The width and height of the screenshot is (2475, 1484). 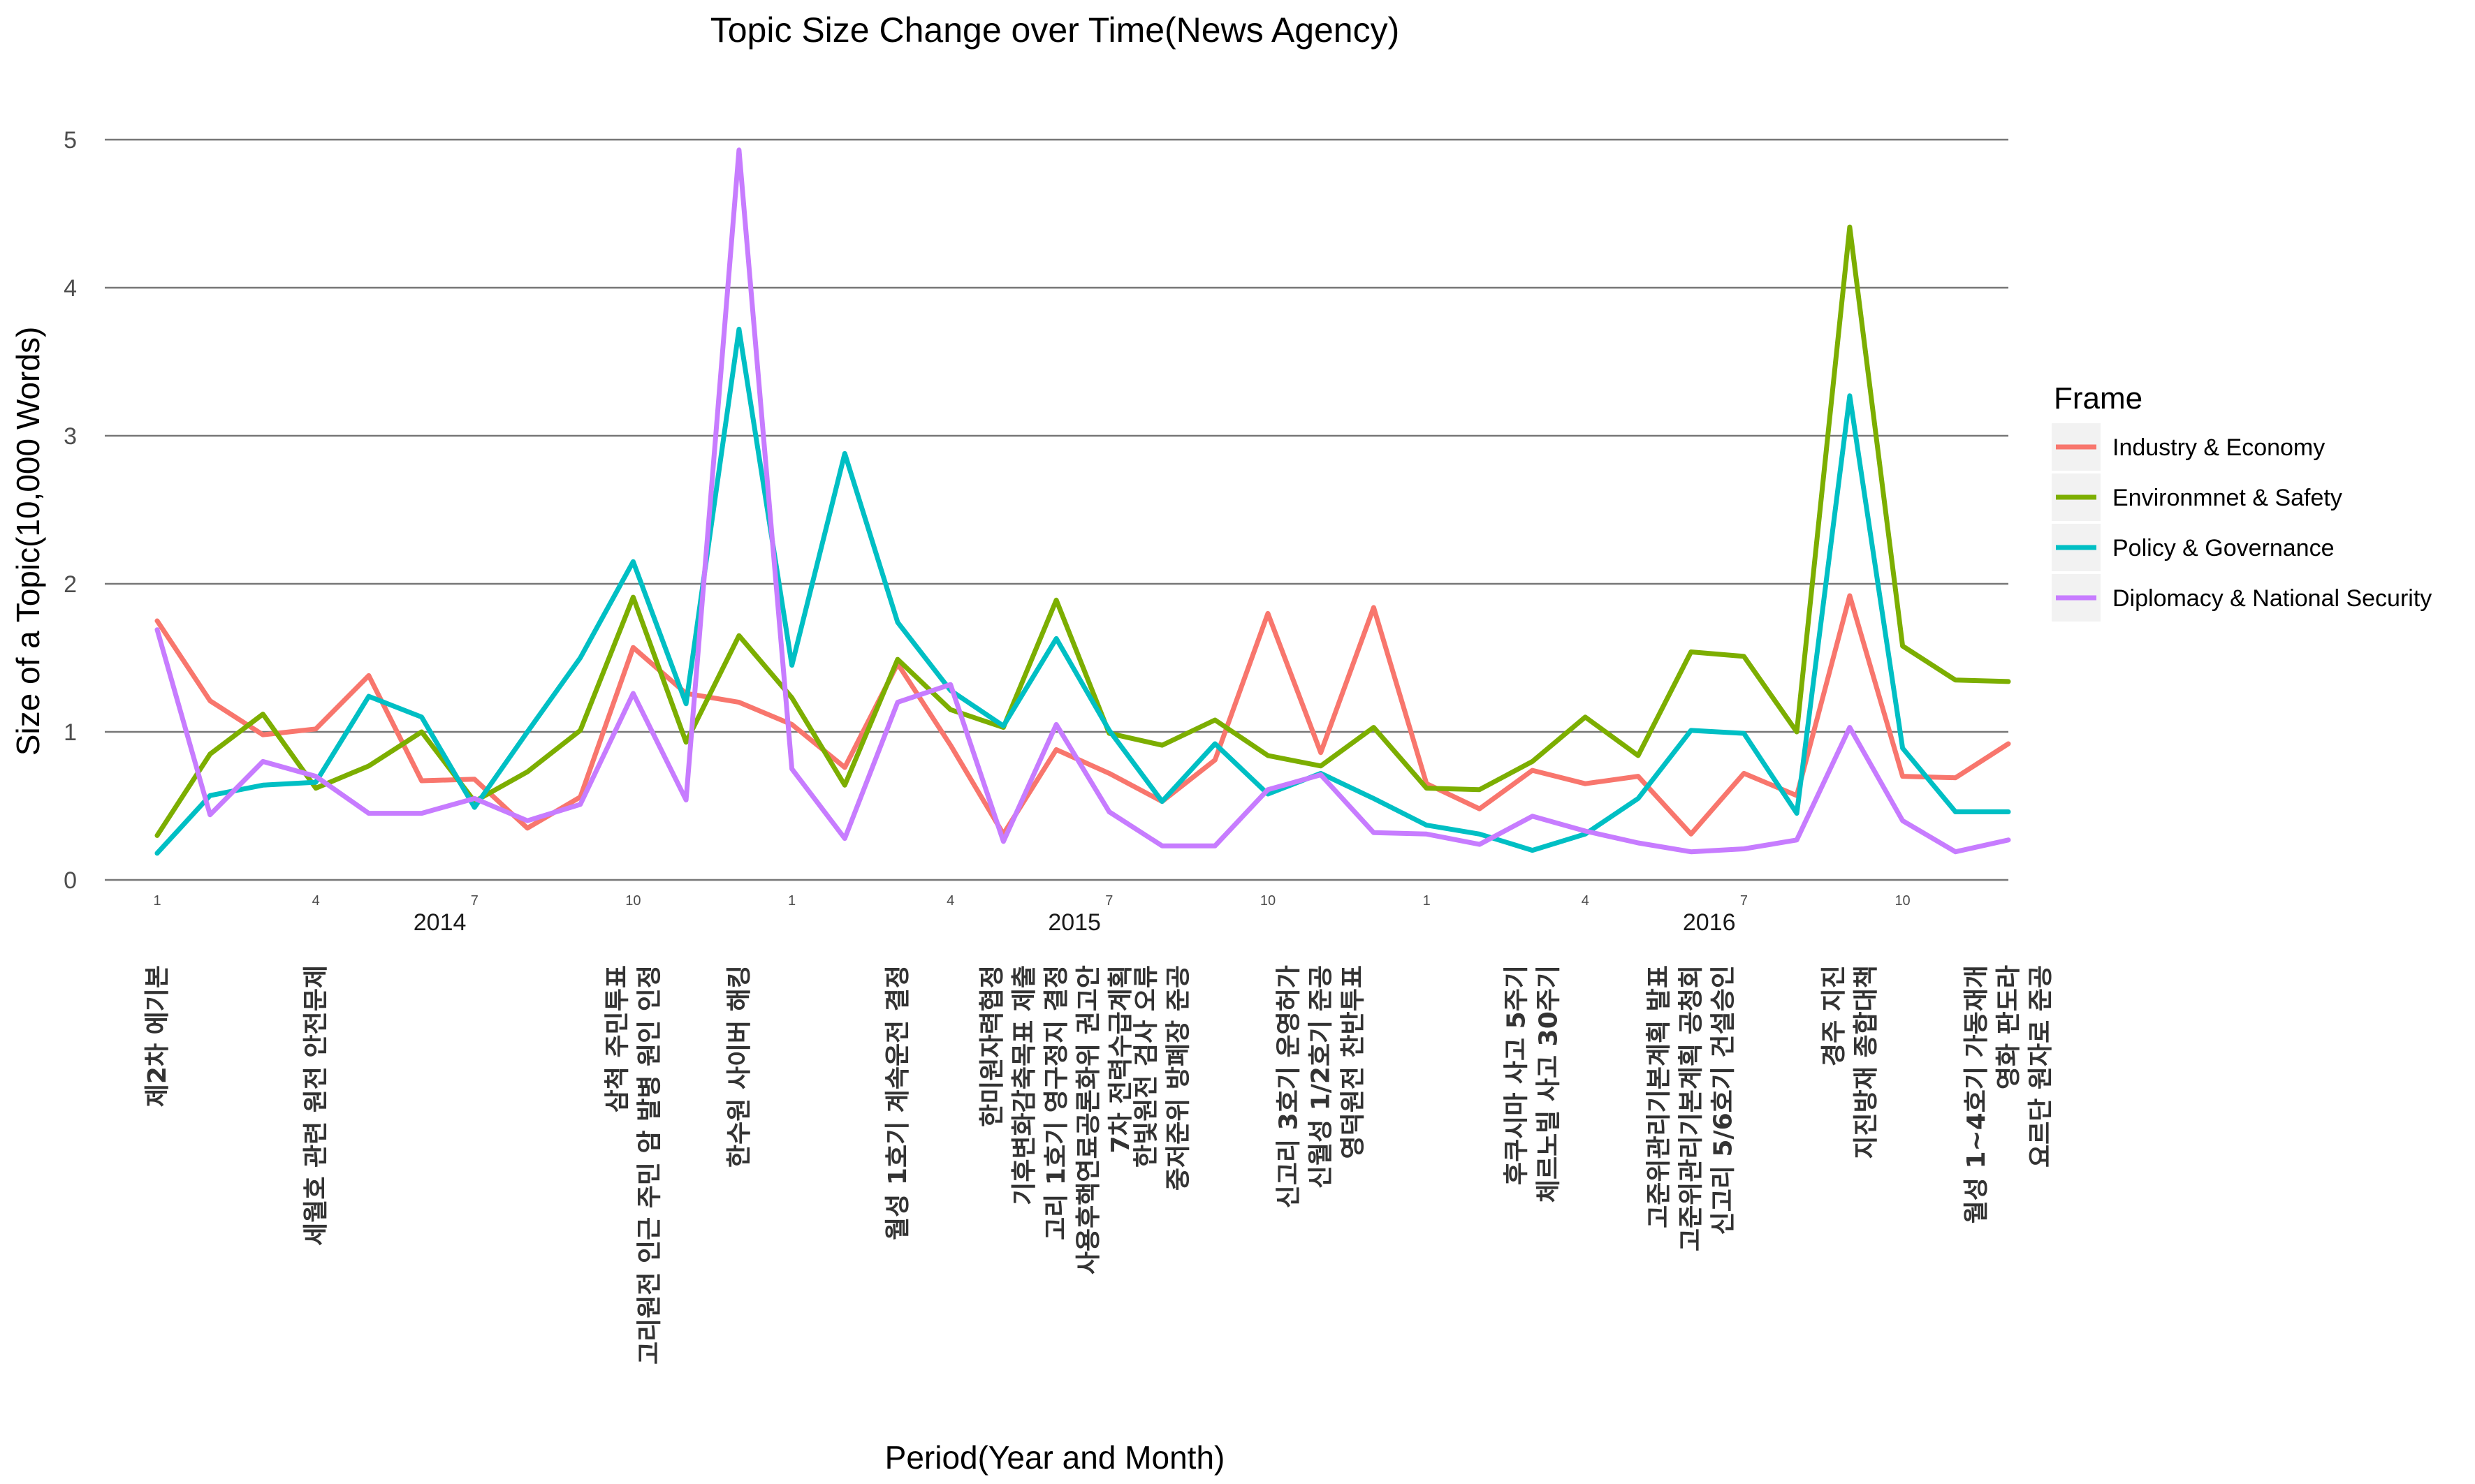 What do you see at coordinates (2227, 498) in the screenshot?
I see `legend-item-label: Environmnet & Safety` at bounding box center [2227, 498].